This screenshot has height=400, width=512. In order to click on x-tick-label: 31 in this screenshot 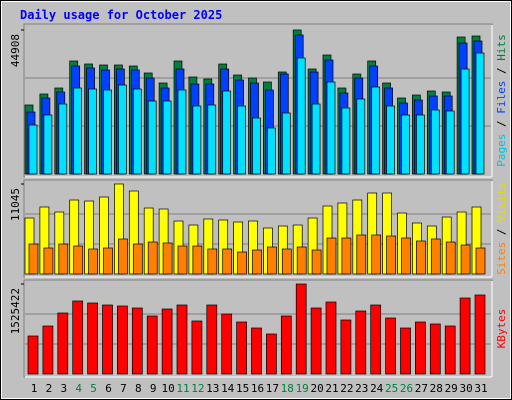, I will do `click(480, 388)`.